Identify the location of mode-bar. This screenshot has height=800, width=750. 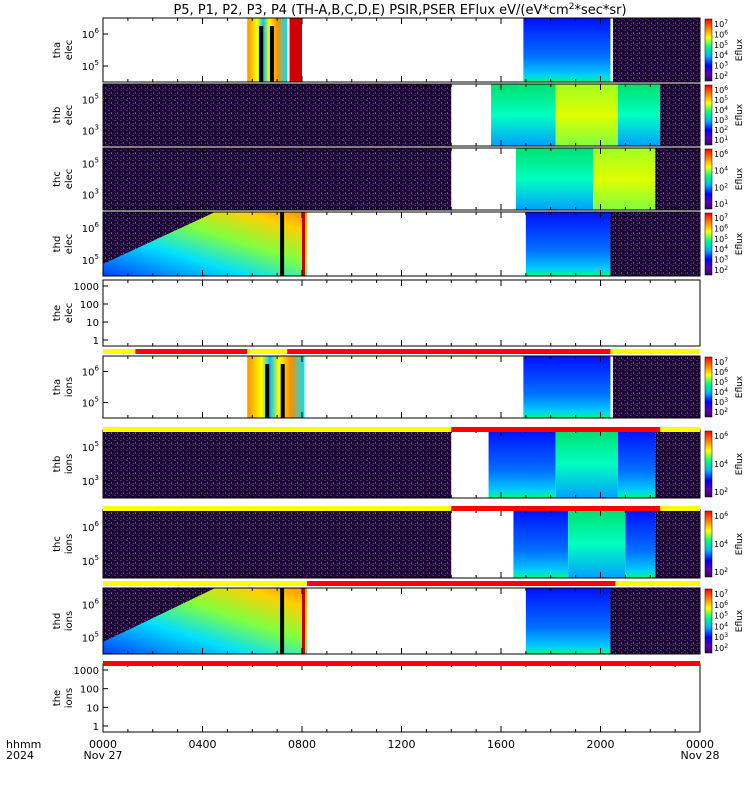
(401, 508).